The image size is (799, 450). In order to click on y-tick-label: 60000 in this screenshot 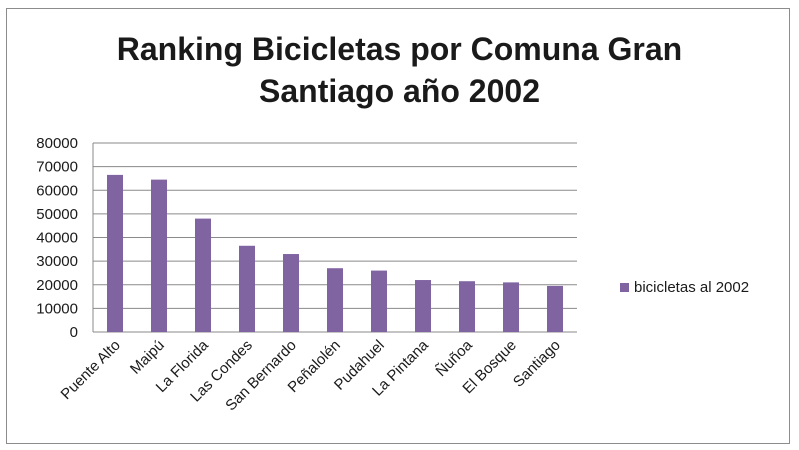, I will do `click(57, 190)`.